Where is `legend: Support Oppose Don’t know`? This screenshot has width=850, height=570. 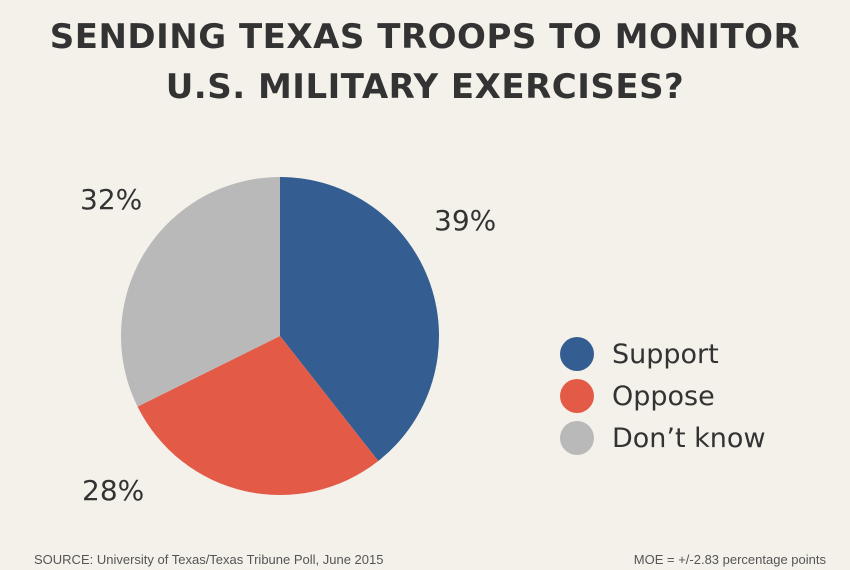
legend: Support Oppose Don’t know is located at coordinates (663, 396).